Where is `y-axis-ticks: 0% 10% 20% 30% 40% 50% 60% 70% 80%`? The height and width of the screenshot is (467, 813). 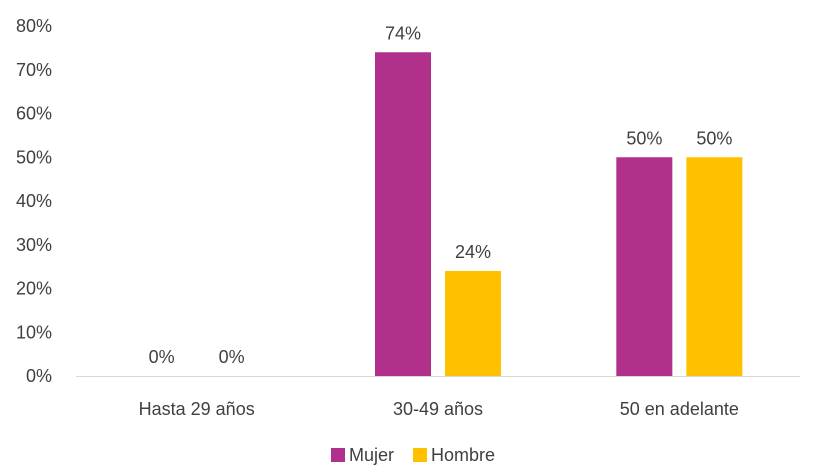
y-axis-ticks: 0% 10% 20% 30% 40% 50% 60% 70% 80% is located at coordinates (34, 201).